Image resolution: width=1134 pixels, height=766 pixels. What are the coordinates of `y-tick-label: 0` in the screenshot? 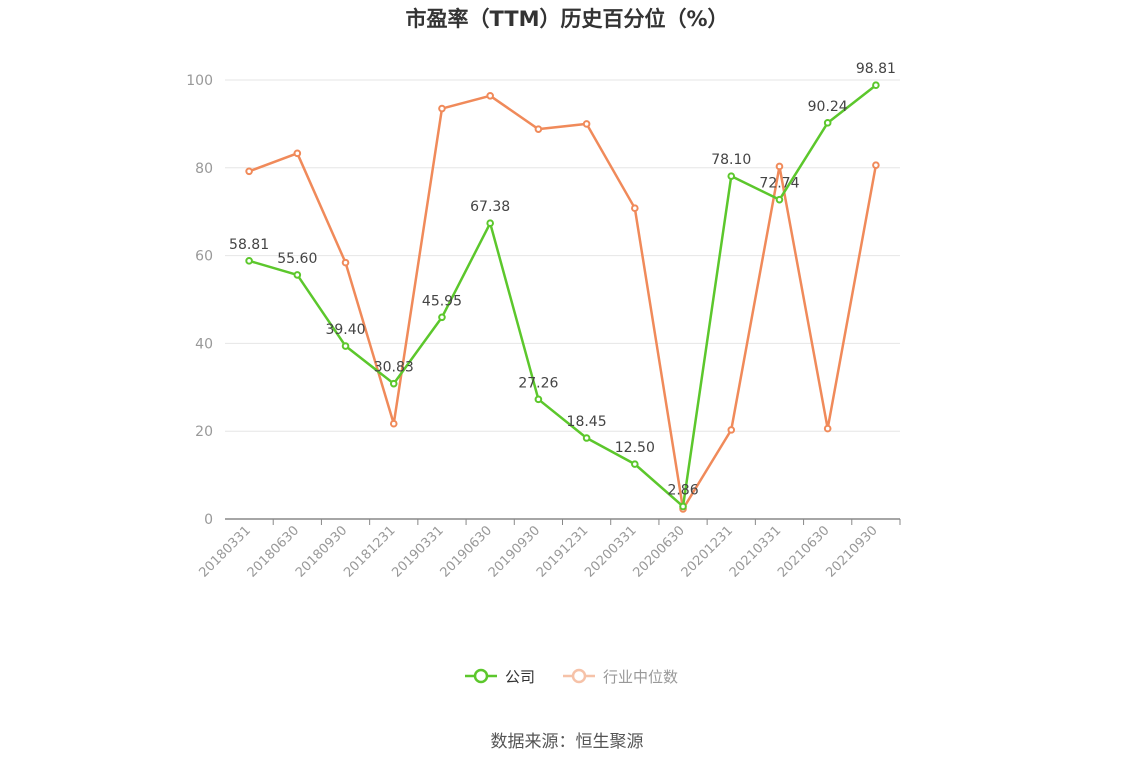 It's located at (208, 520).